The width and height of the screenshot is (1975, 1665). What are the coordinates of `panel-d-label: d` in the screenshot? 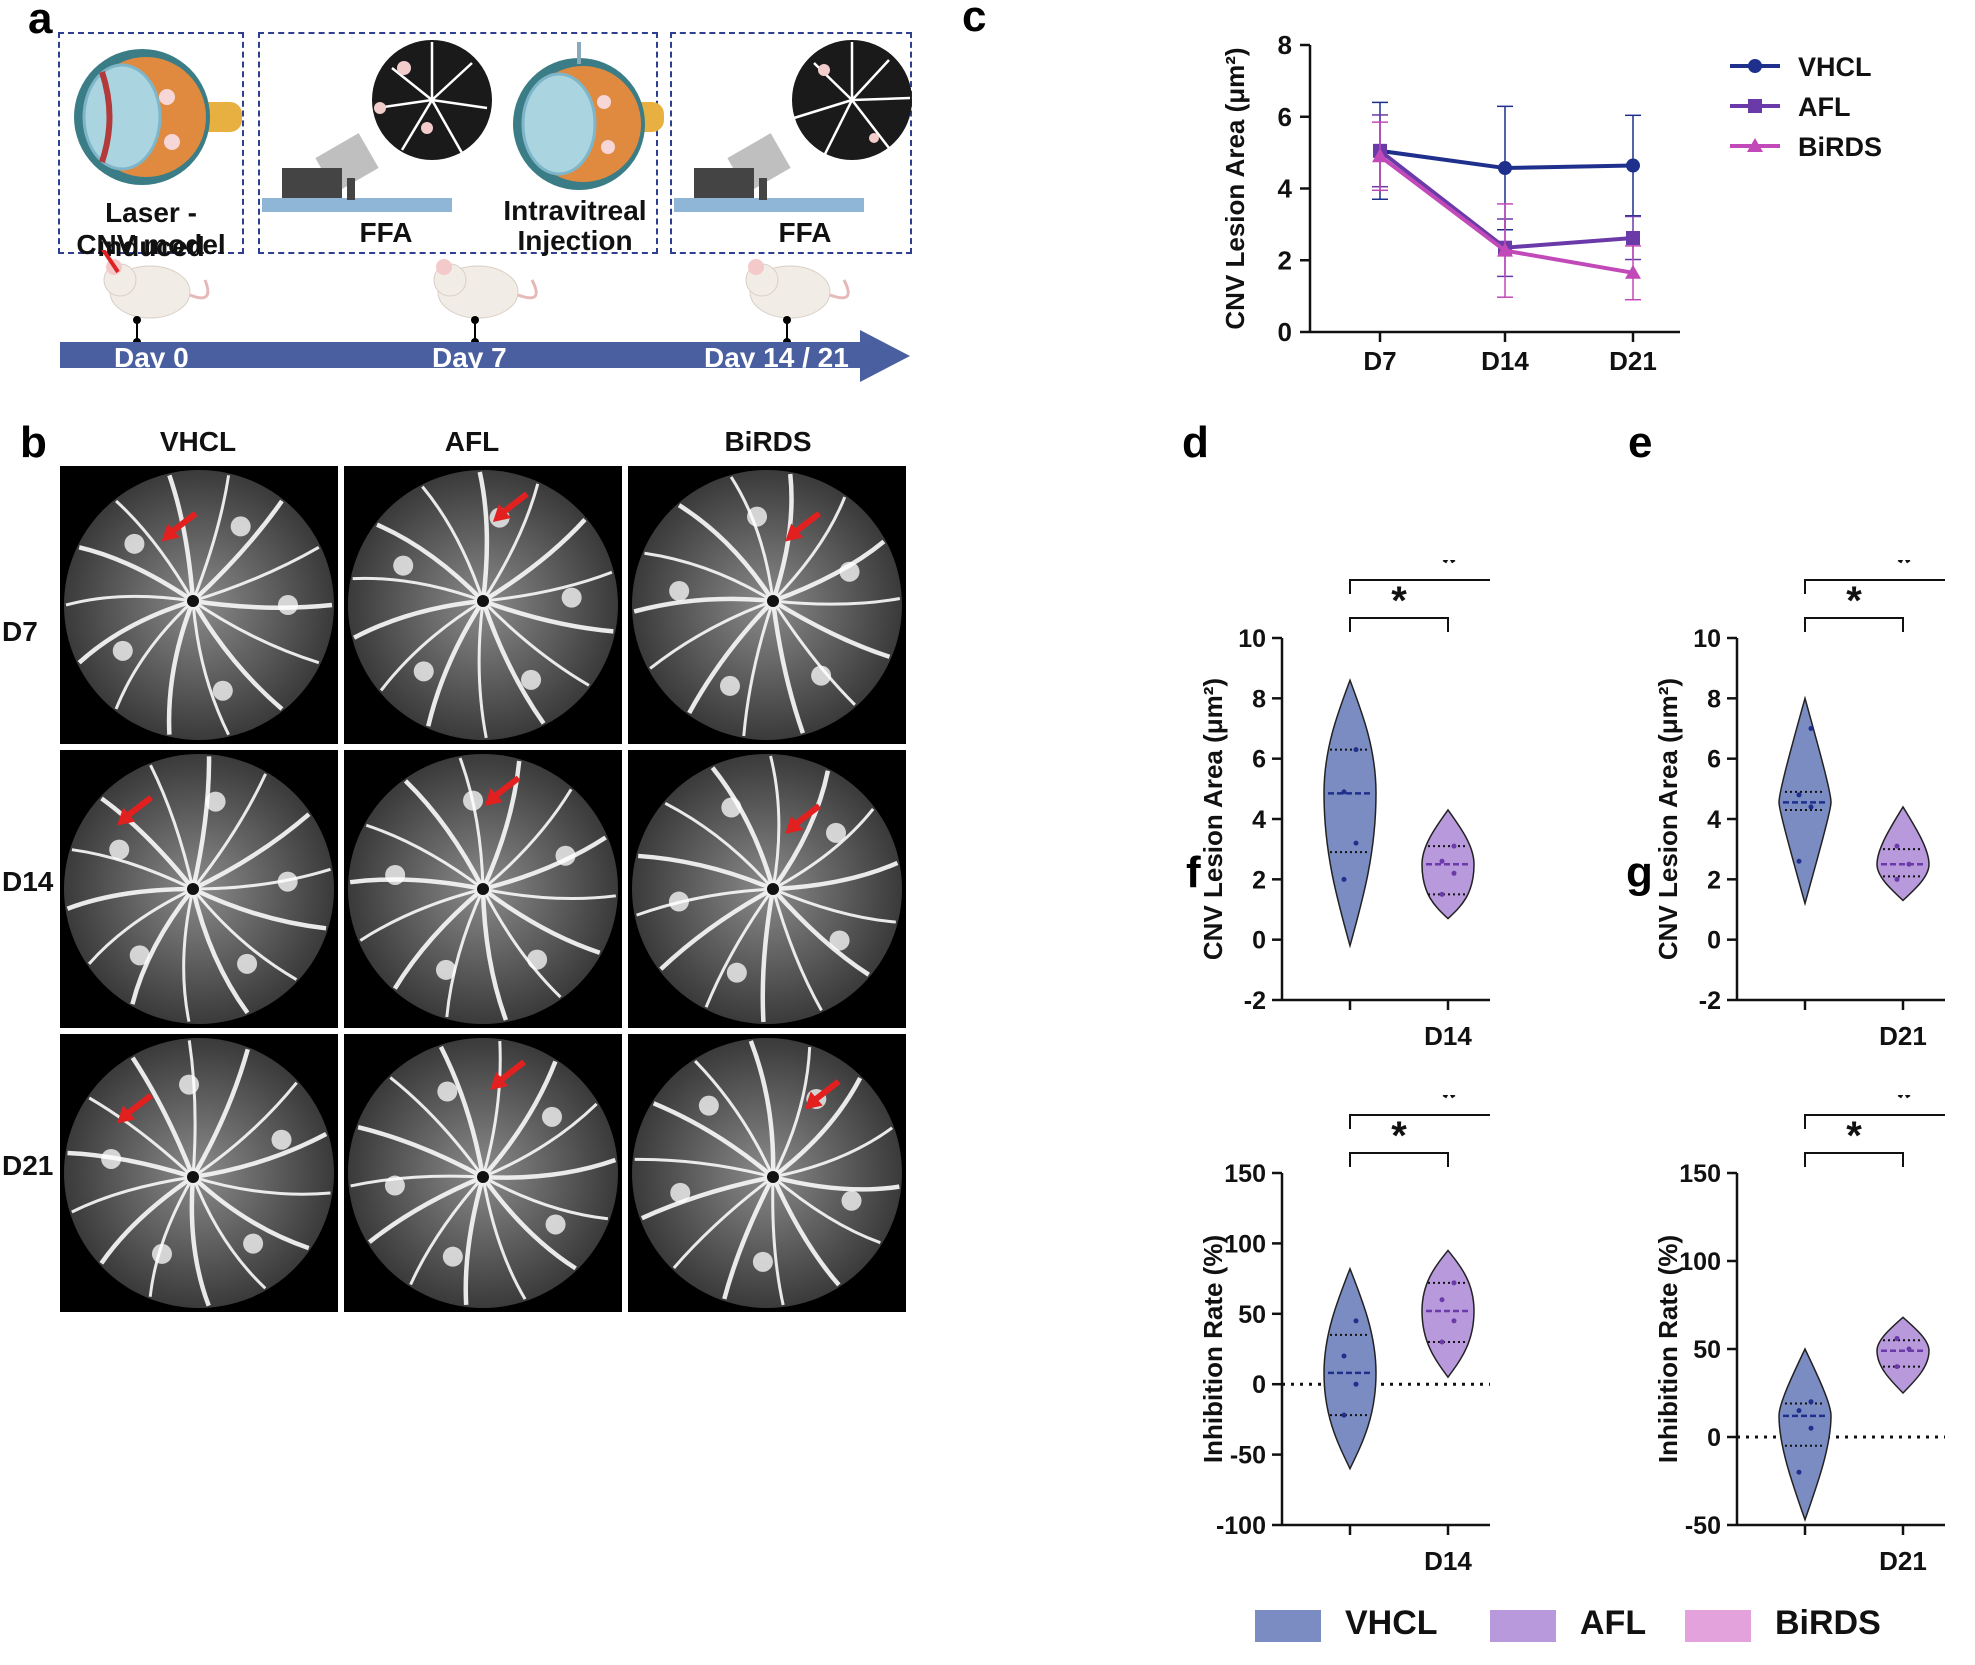 It's located at (1195, 442).